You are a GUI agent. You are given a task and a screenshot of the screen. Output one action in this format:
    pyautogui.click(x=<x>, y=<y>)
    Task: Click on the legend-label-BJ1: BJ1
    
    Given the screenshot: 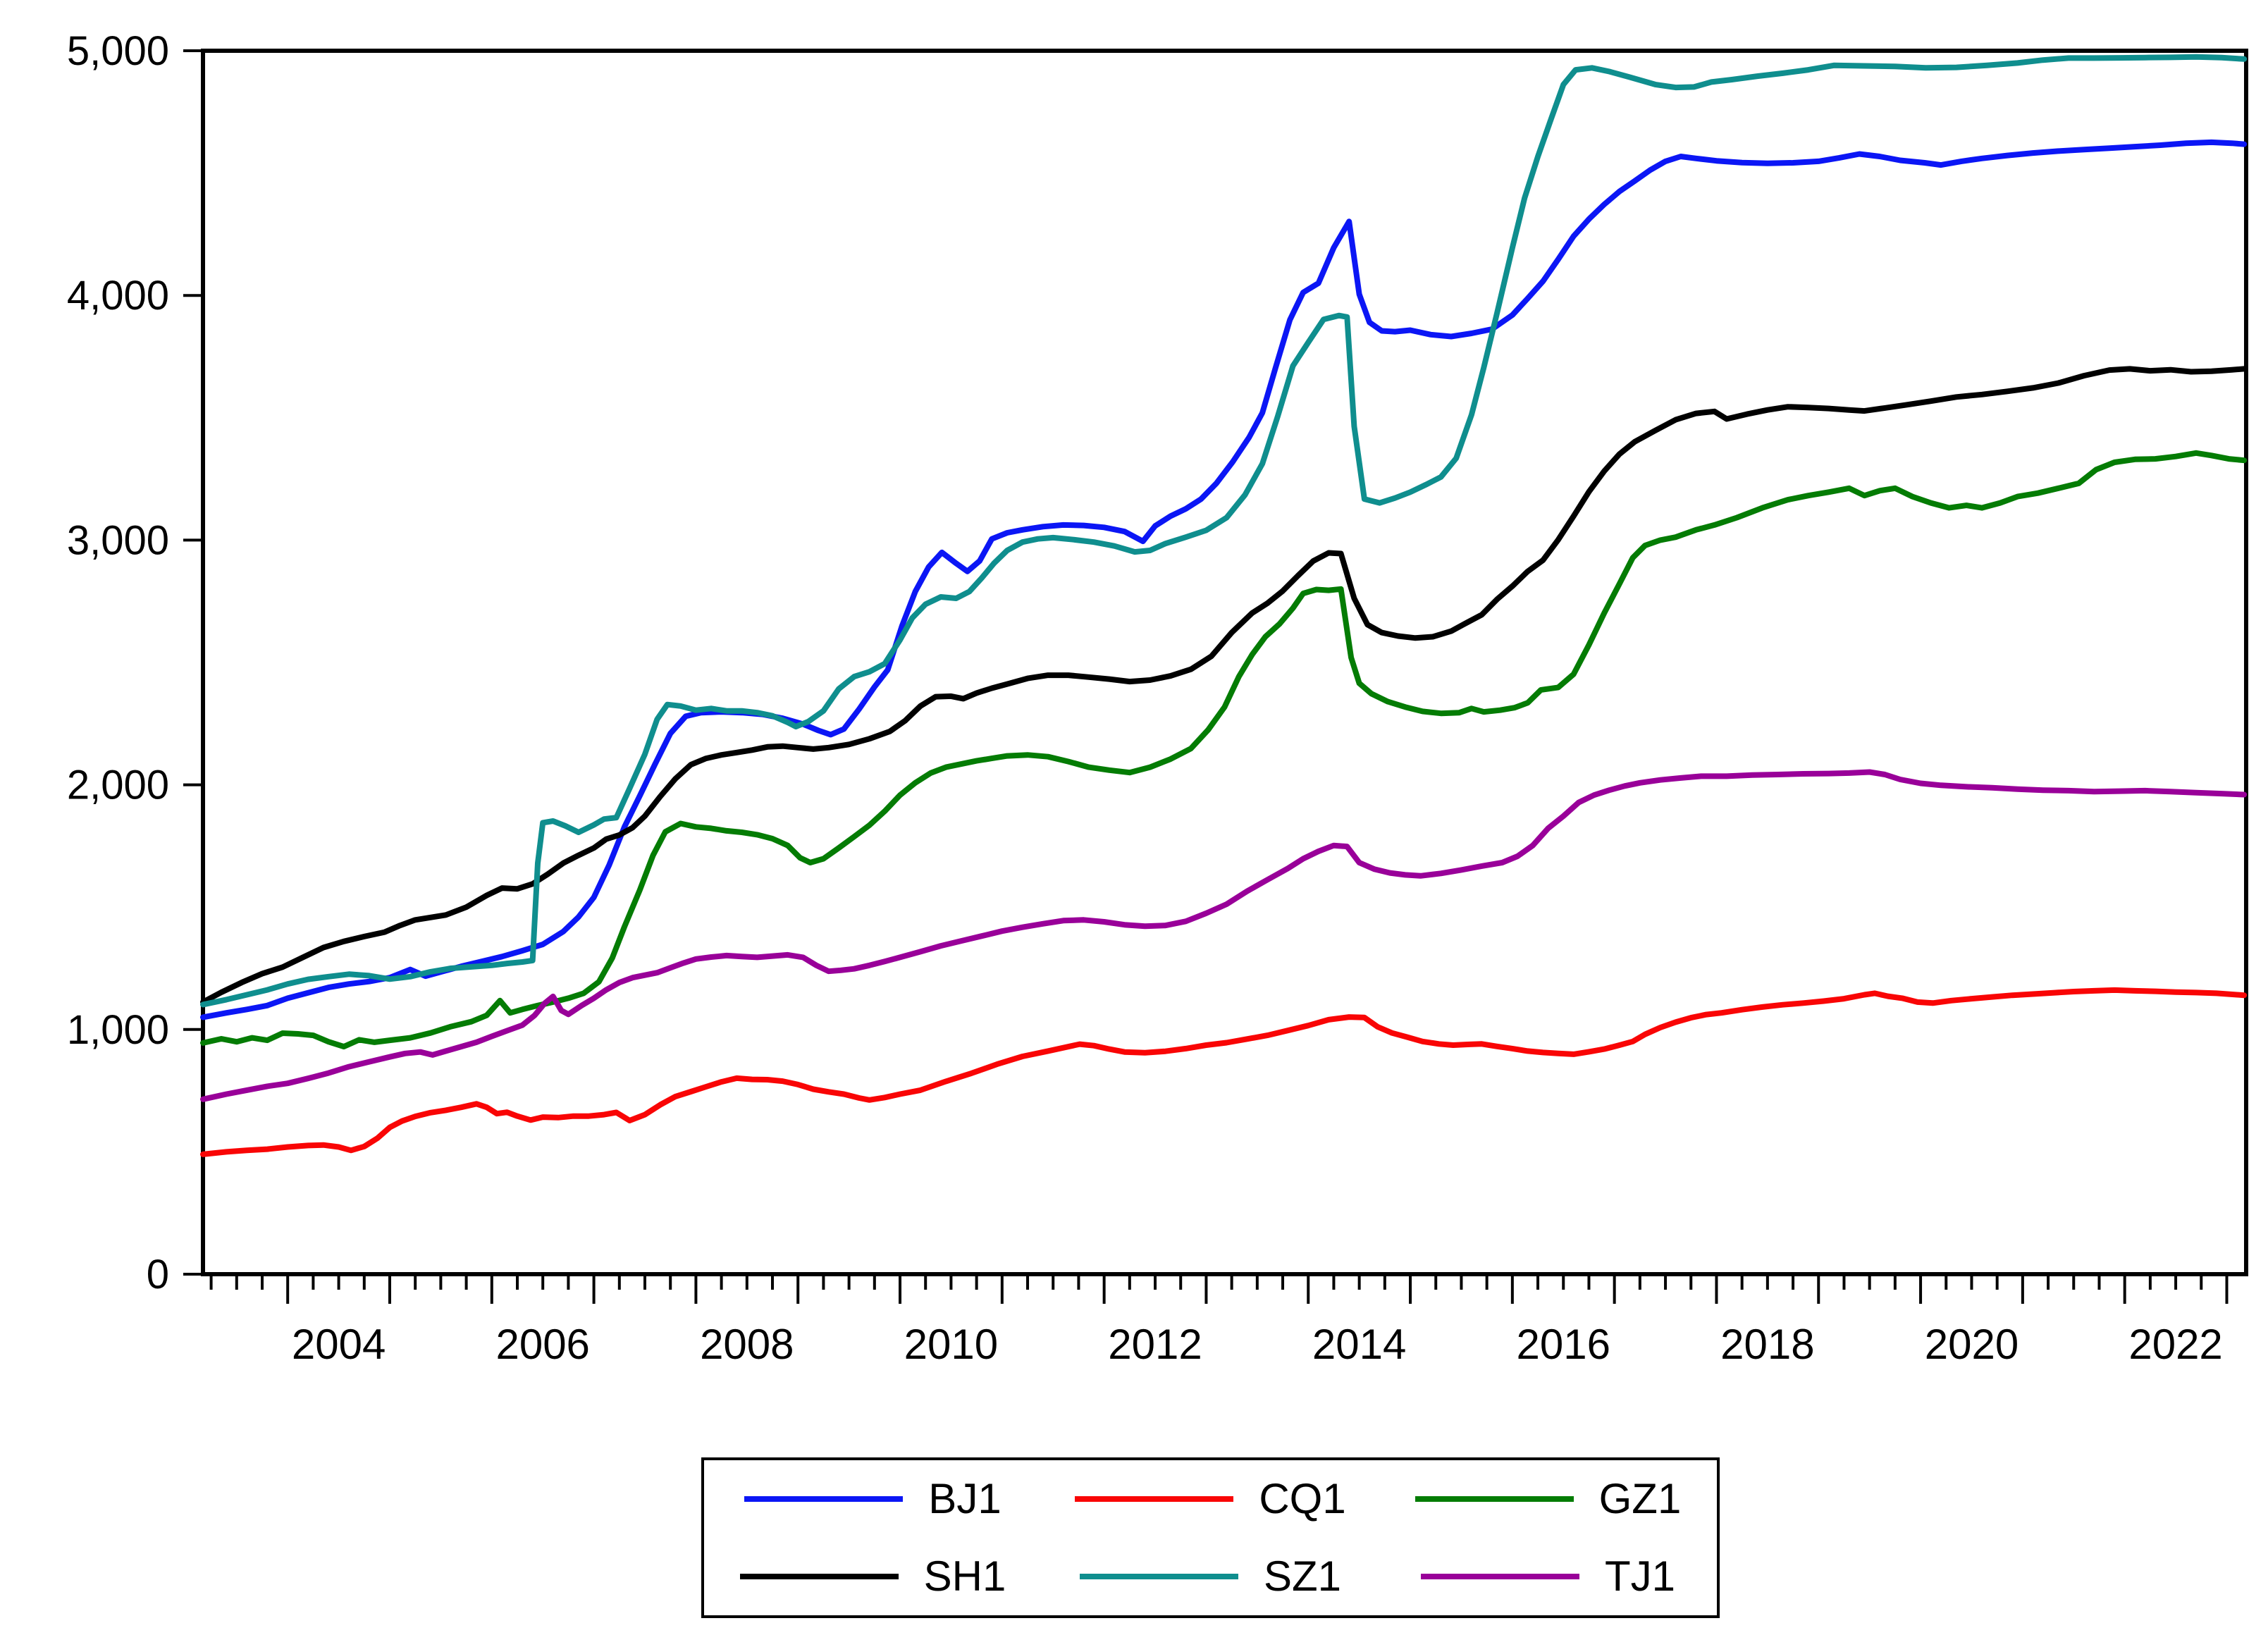 What is the action you would take?
    pyautogui.click(x=965, y=1499)
    